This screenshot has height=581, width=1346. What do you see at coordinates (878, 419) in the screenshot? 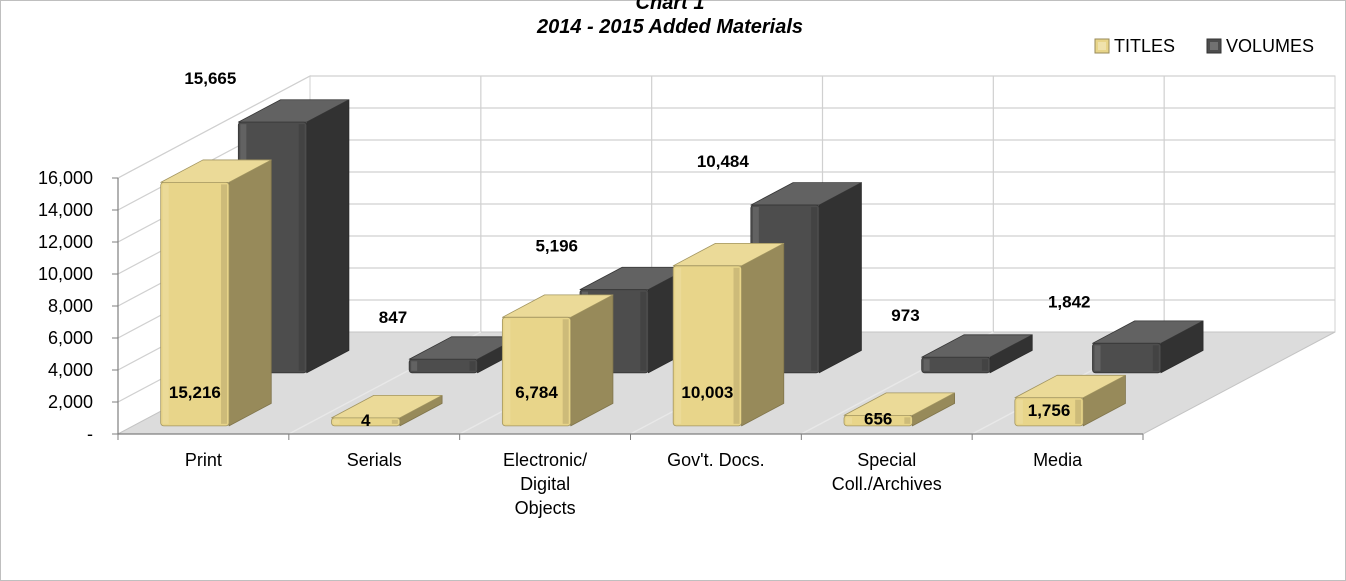
I see `titles-data-label: 656` at bounding box center [878, 419].